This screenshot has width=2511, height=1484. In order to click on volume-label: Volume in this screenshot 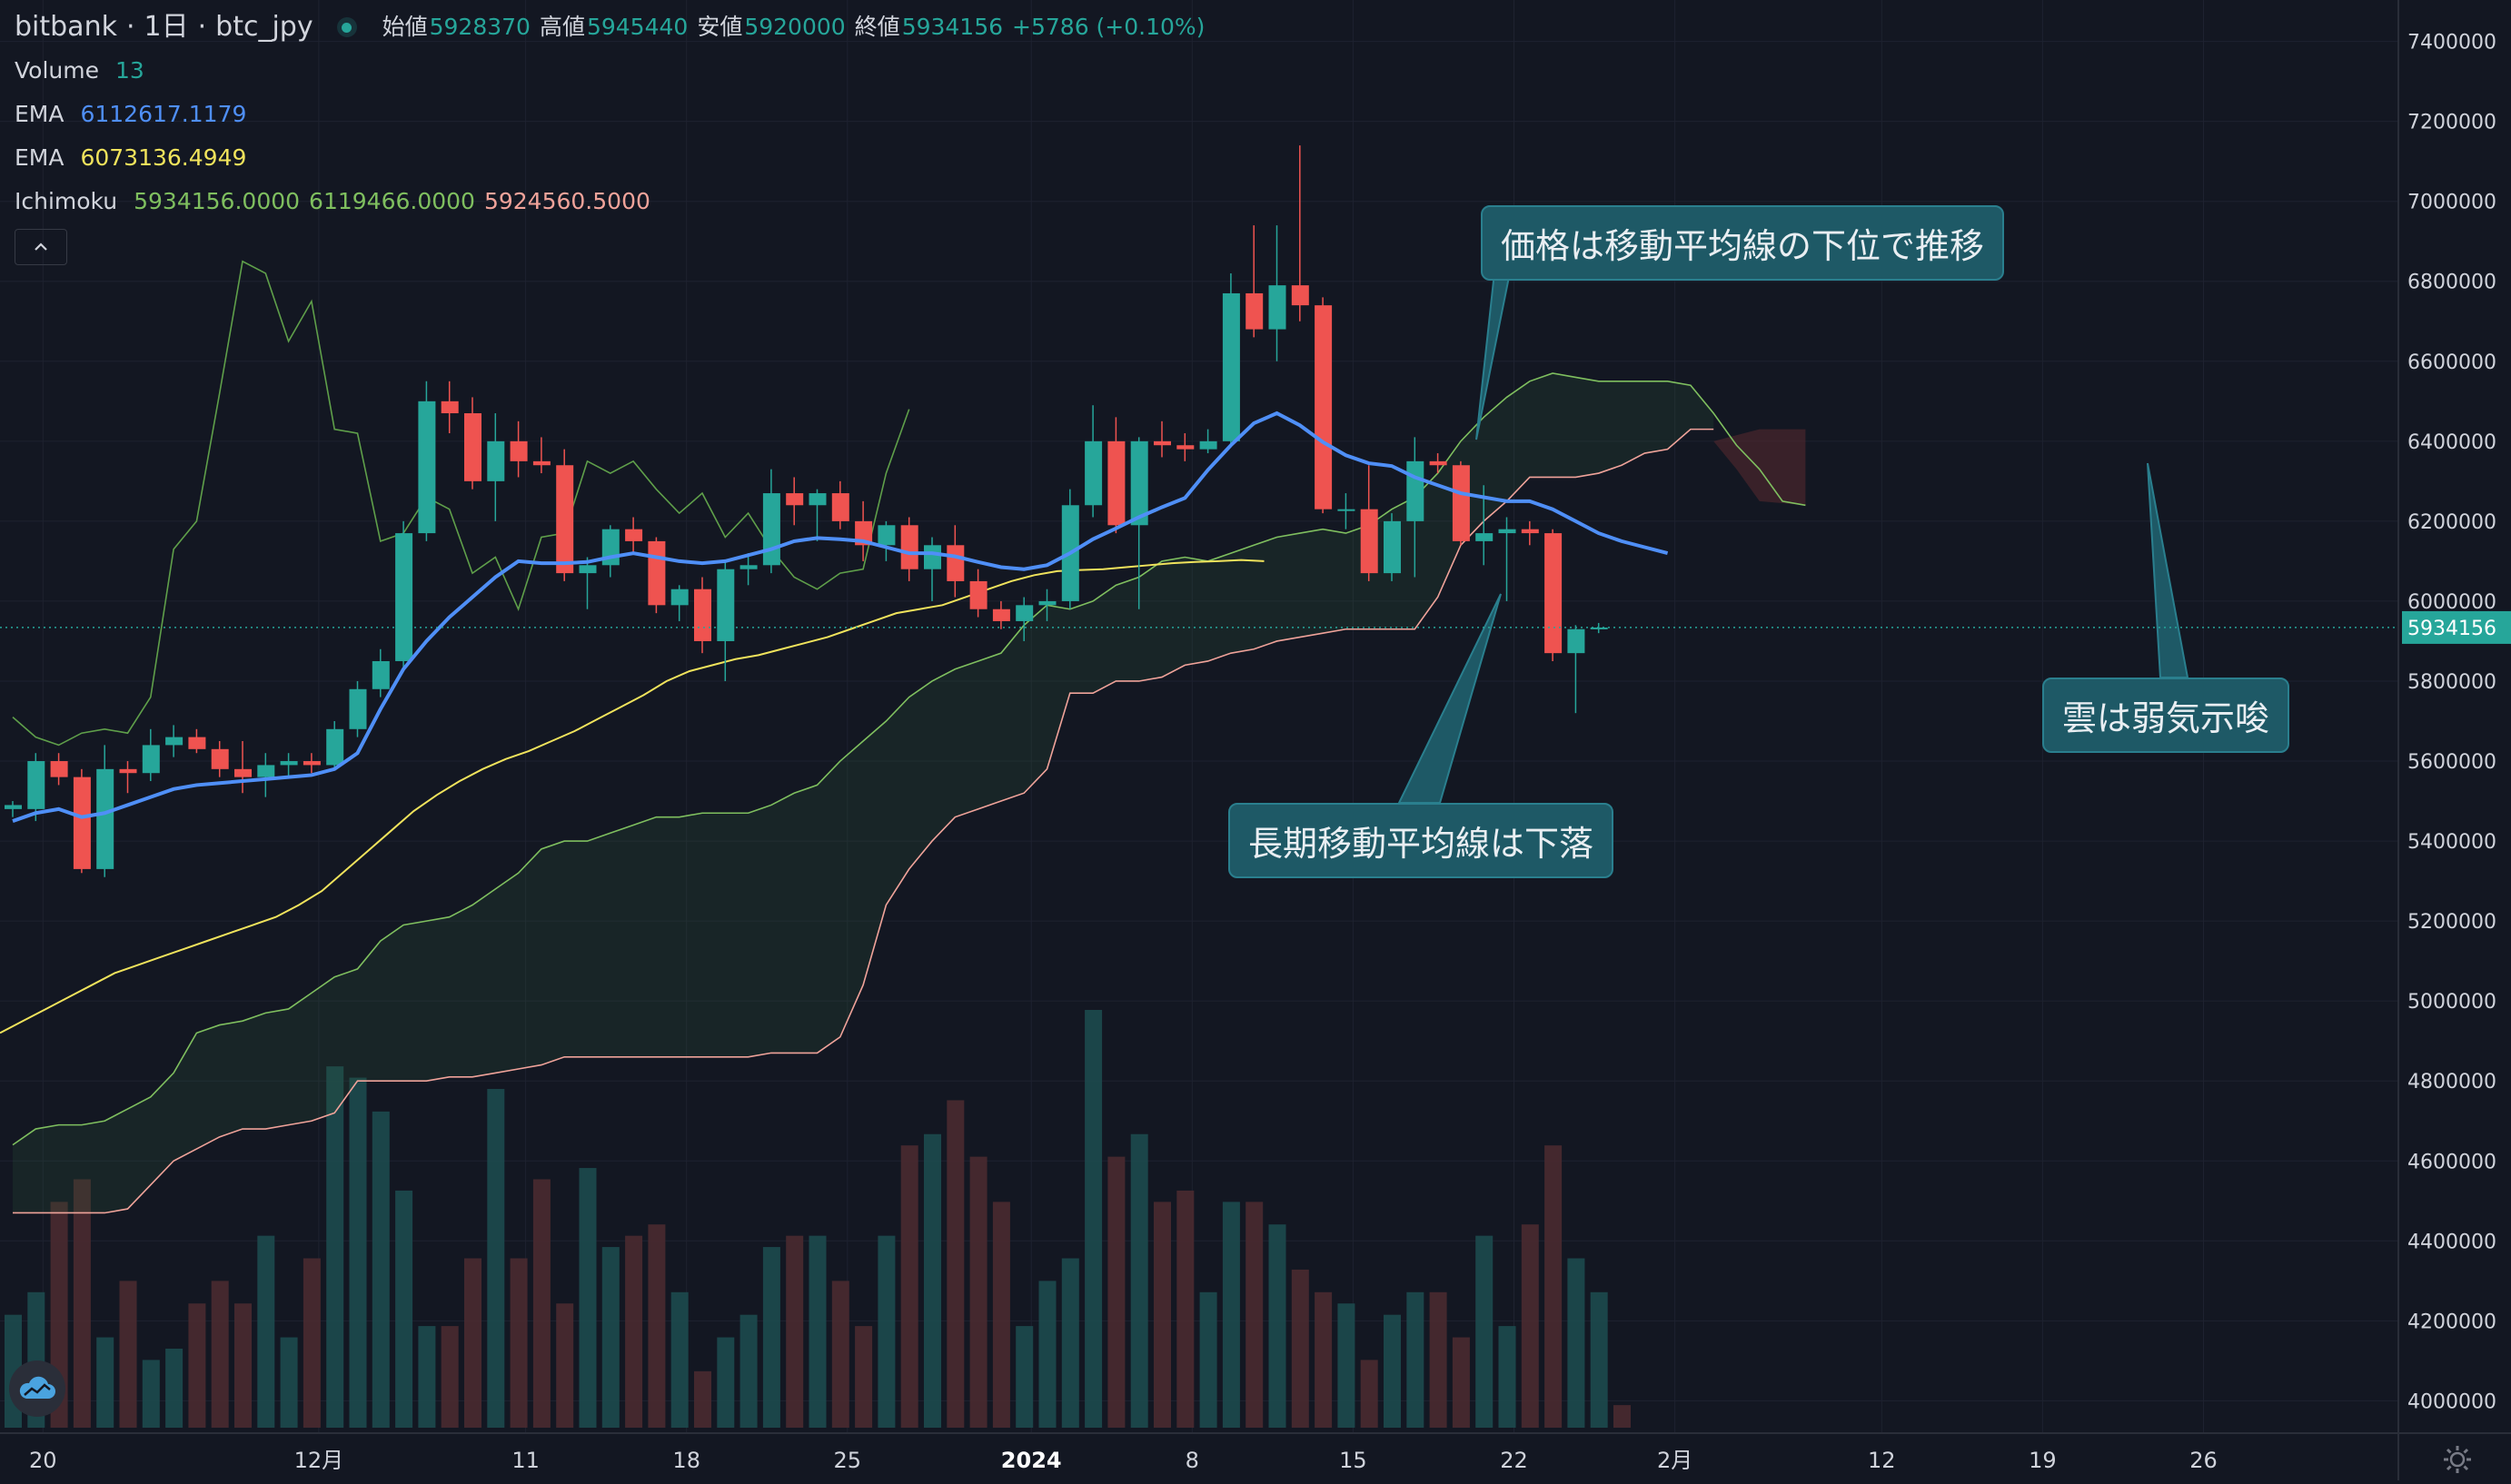, I will do `click(57, 70)`.